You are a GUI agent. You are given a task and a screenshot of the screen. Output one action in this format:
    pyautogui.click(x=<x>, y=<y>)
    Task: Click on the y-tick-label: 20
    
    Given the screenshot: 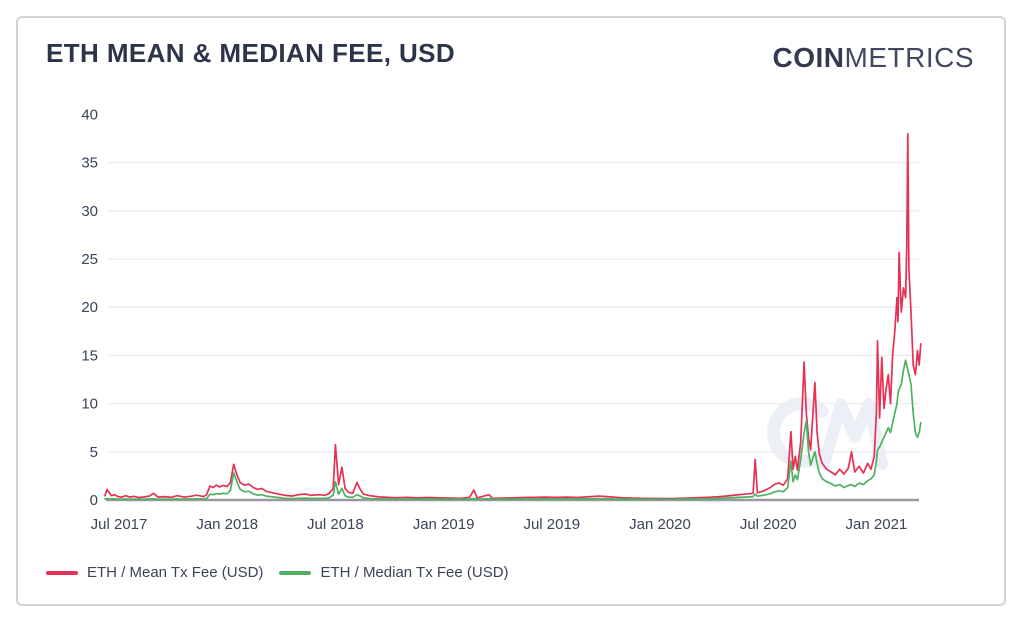 What is the action you would take?
    pyautogui.click(x=89, y=307)
    